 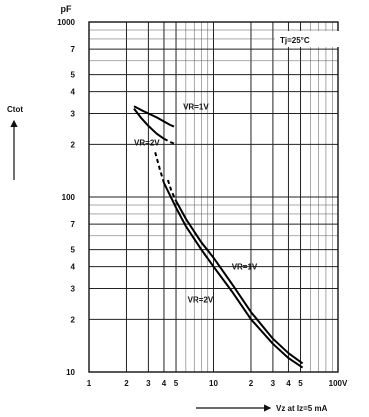 What do you see at coordinates (15, 109) in the screenshot?
I see `y-axis-label: Ctot` at bounding box center [15, 109].